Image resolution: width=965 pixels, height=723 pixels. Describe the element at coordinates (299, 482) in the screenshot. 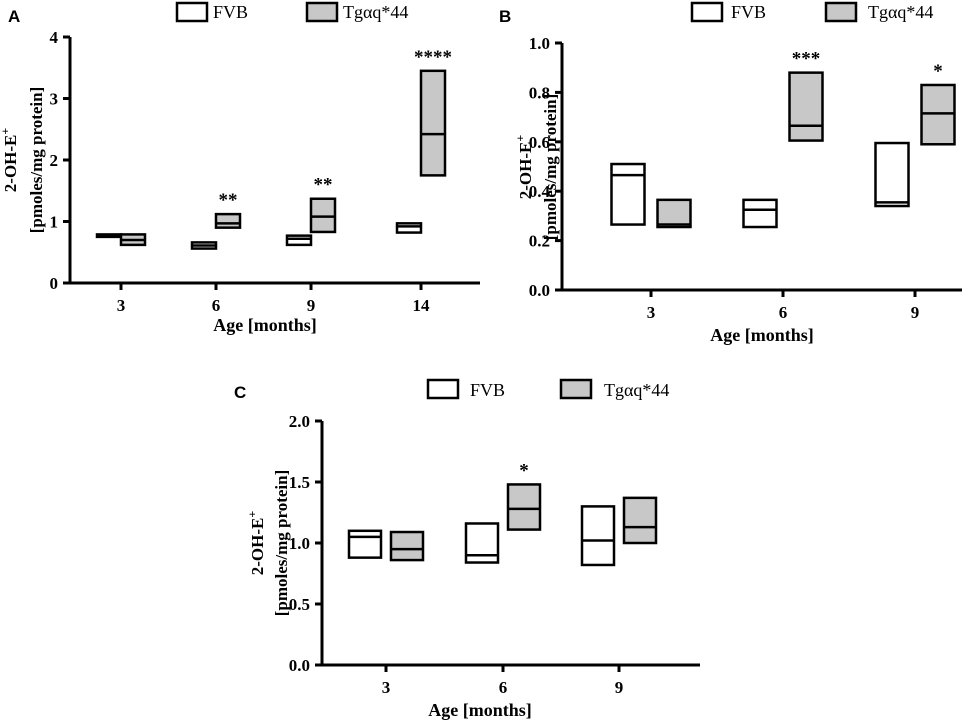

I see `y-tick-label: 1.5` at that location.